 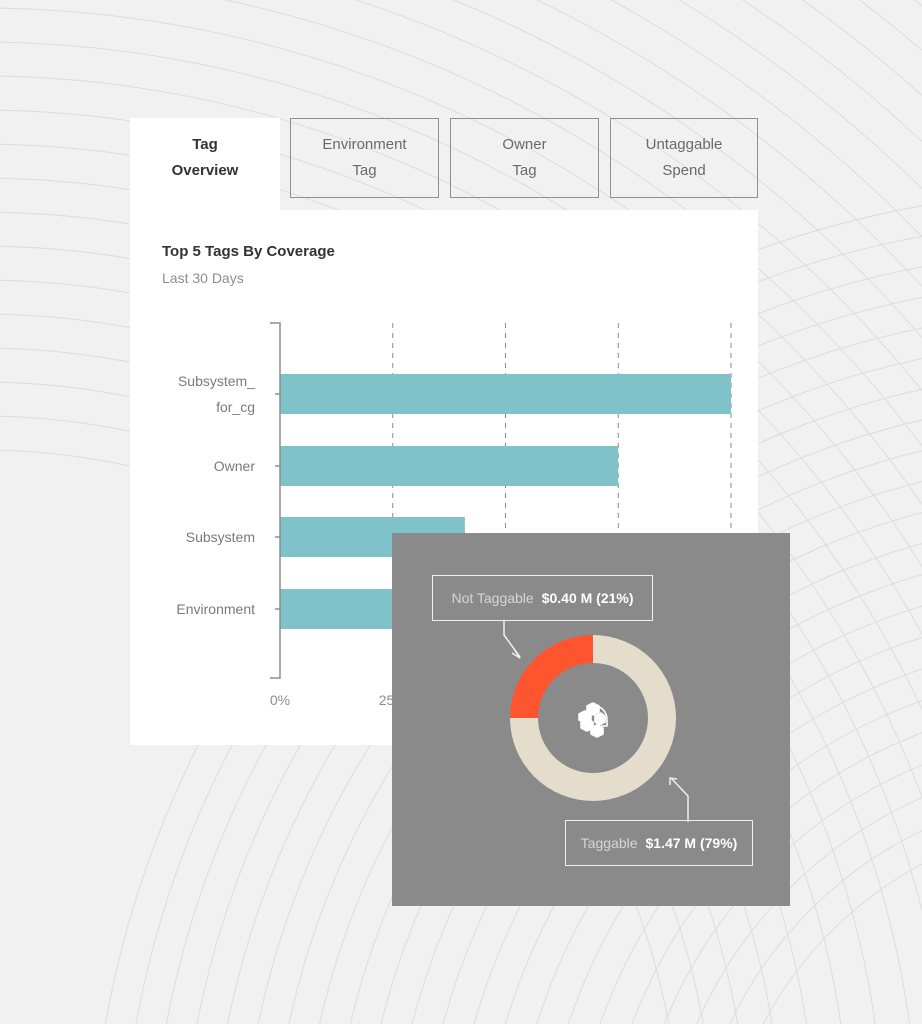 I want to click on callout-label: Taggable, so click(x=609, y=843).